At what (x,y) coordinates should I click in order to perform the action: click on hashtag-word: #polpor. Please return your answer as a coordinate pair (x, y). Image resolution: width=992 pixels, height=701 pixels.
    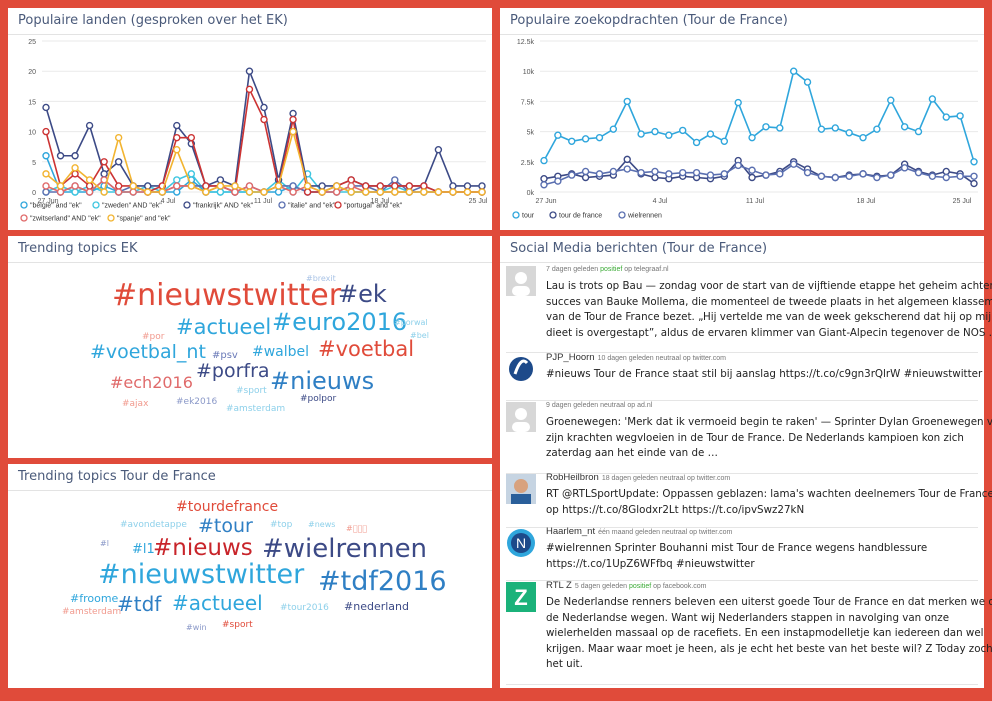
    Looking at the image, I should click on (318, 399).